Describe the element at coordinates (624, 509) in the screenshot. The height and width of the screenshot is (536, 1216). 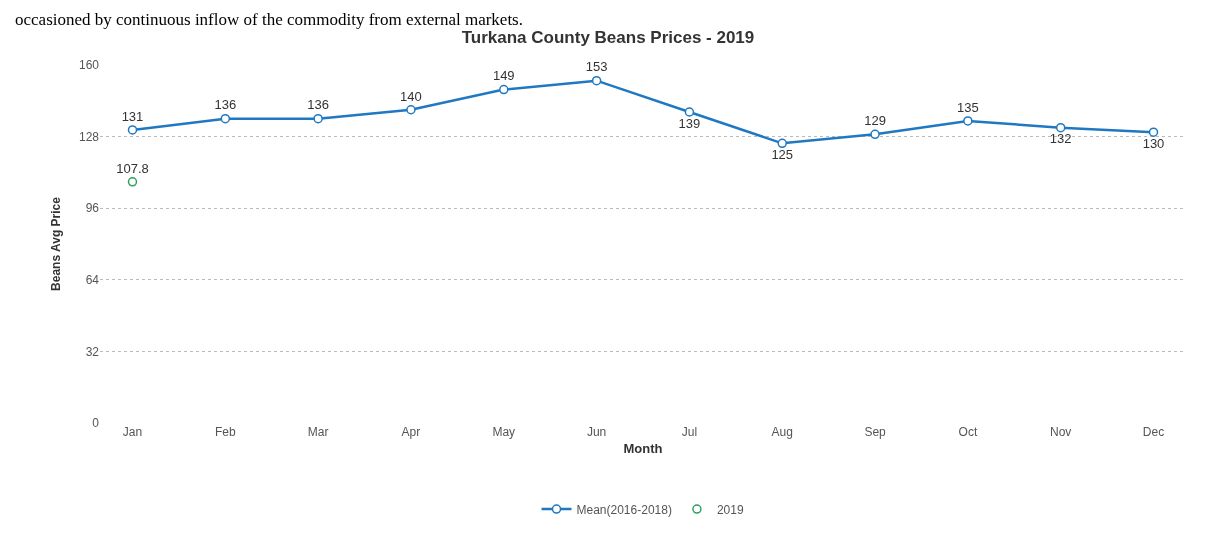
I see `legend-label: Mean(2016-2018)` at that location.